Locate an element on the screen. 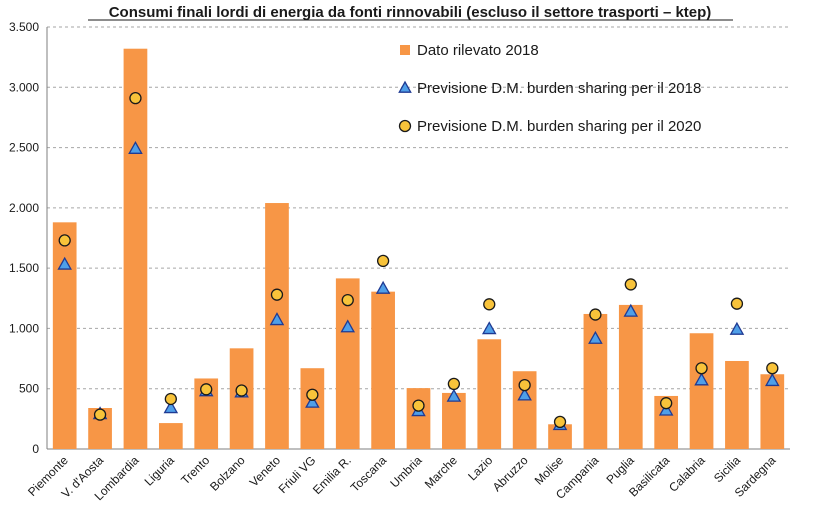  y-tick-label: 0 is located at coordinates (35, 449).